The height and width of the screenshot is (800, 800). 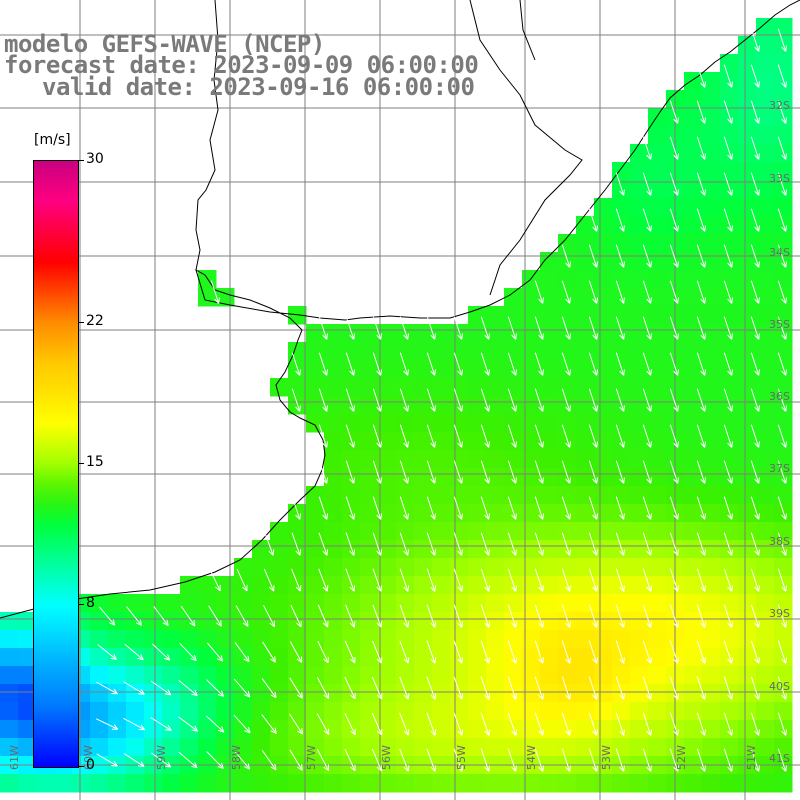 What do you see at coordinates (81, 322) in the screenshot?
I see `colorbar-tick-mark` at bounding box center [81, 322].